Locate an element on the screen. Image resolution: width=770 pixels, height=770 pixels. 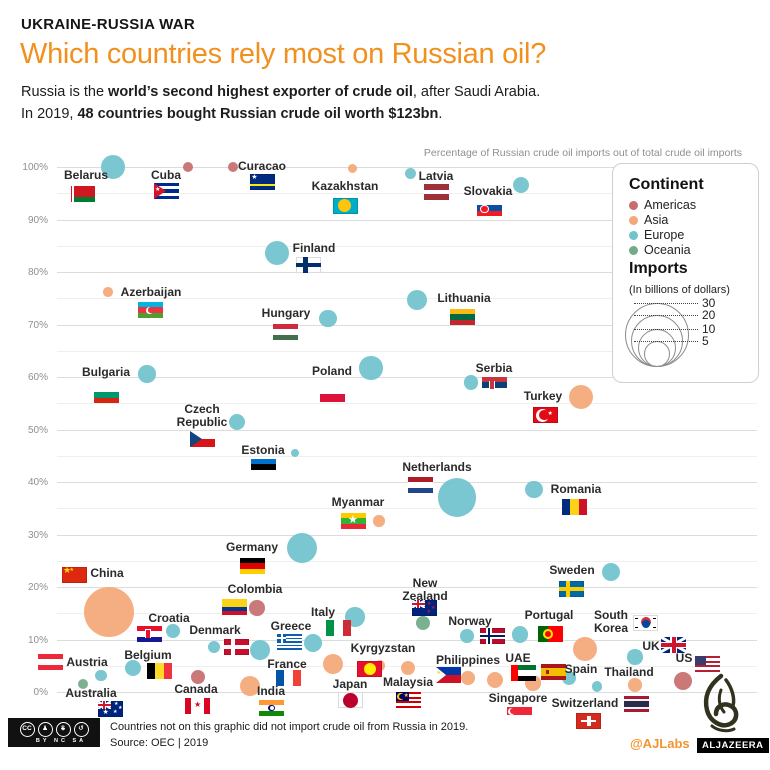
cc-nc-icon: $ is located at coordinates (63, 729).